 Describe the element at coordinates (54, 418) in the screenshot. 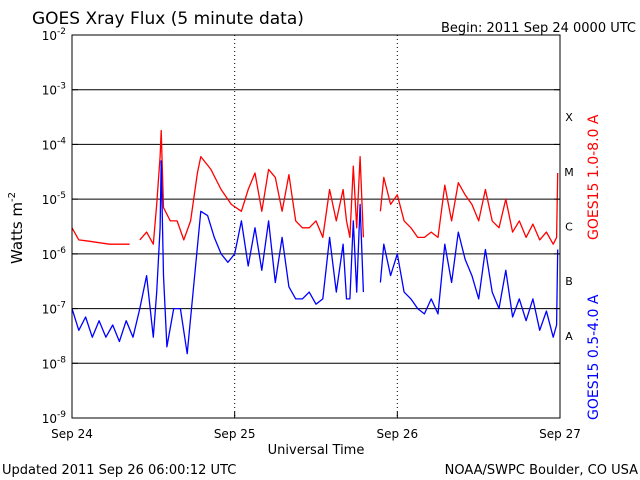

I see `y-tick-label: 10⁻⁹` at that location.